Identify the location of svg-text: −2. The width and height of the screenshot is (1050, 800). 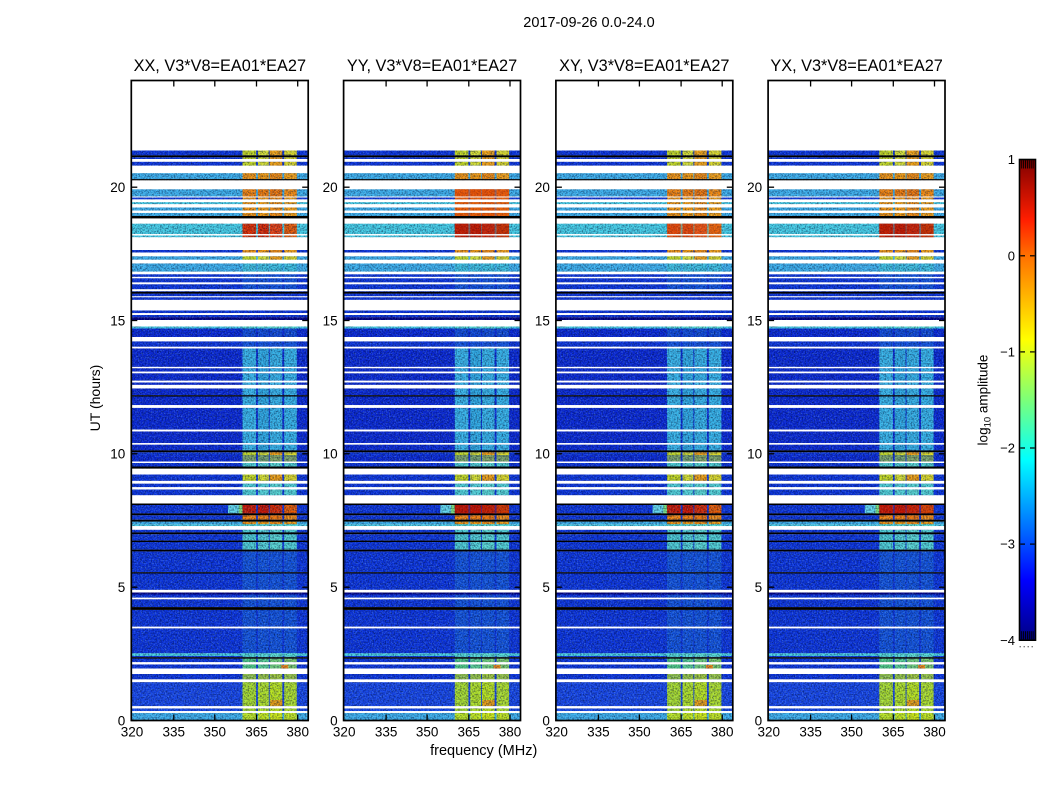
(1007, 448).